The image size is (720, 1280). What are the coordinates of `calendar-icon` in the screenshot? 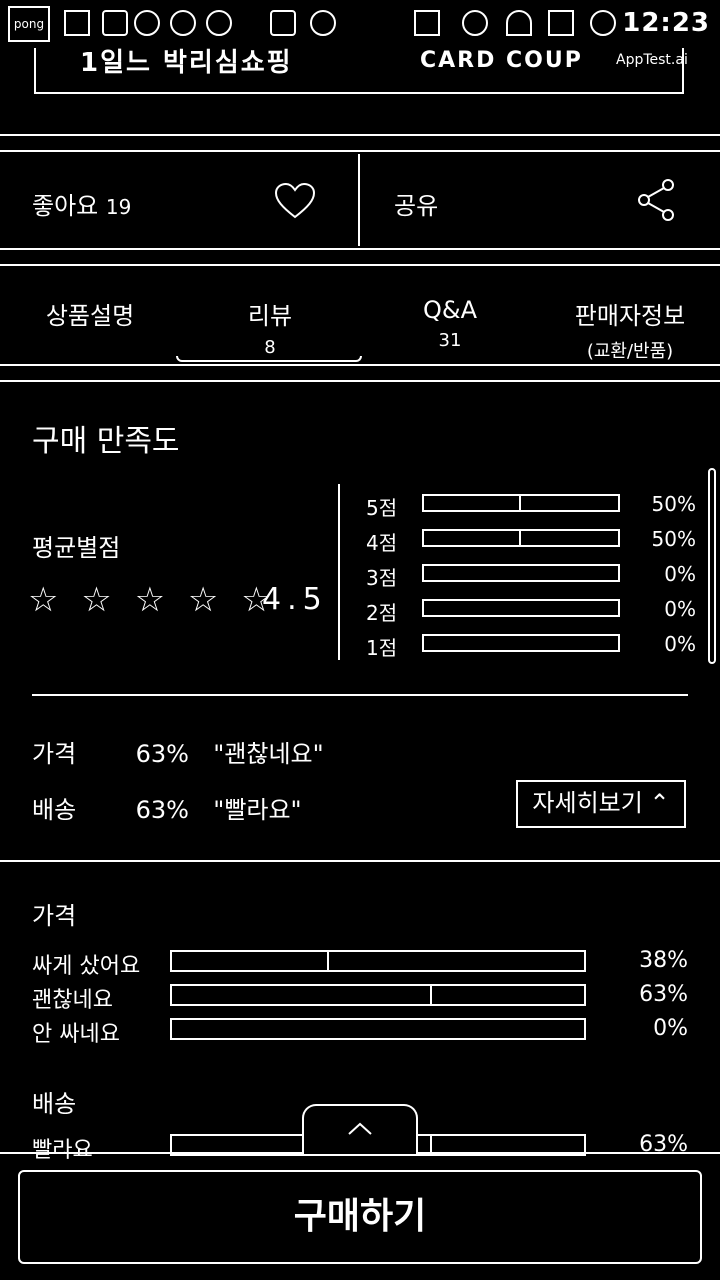 It's located at (115, 23).